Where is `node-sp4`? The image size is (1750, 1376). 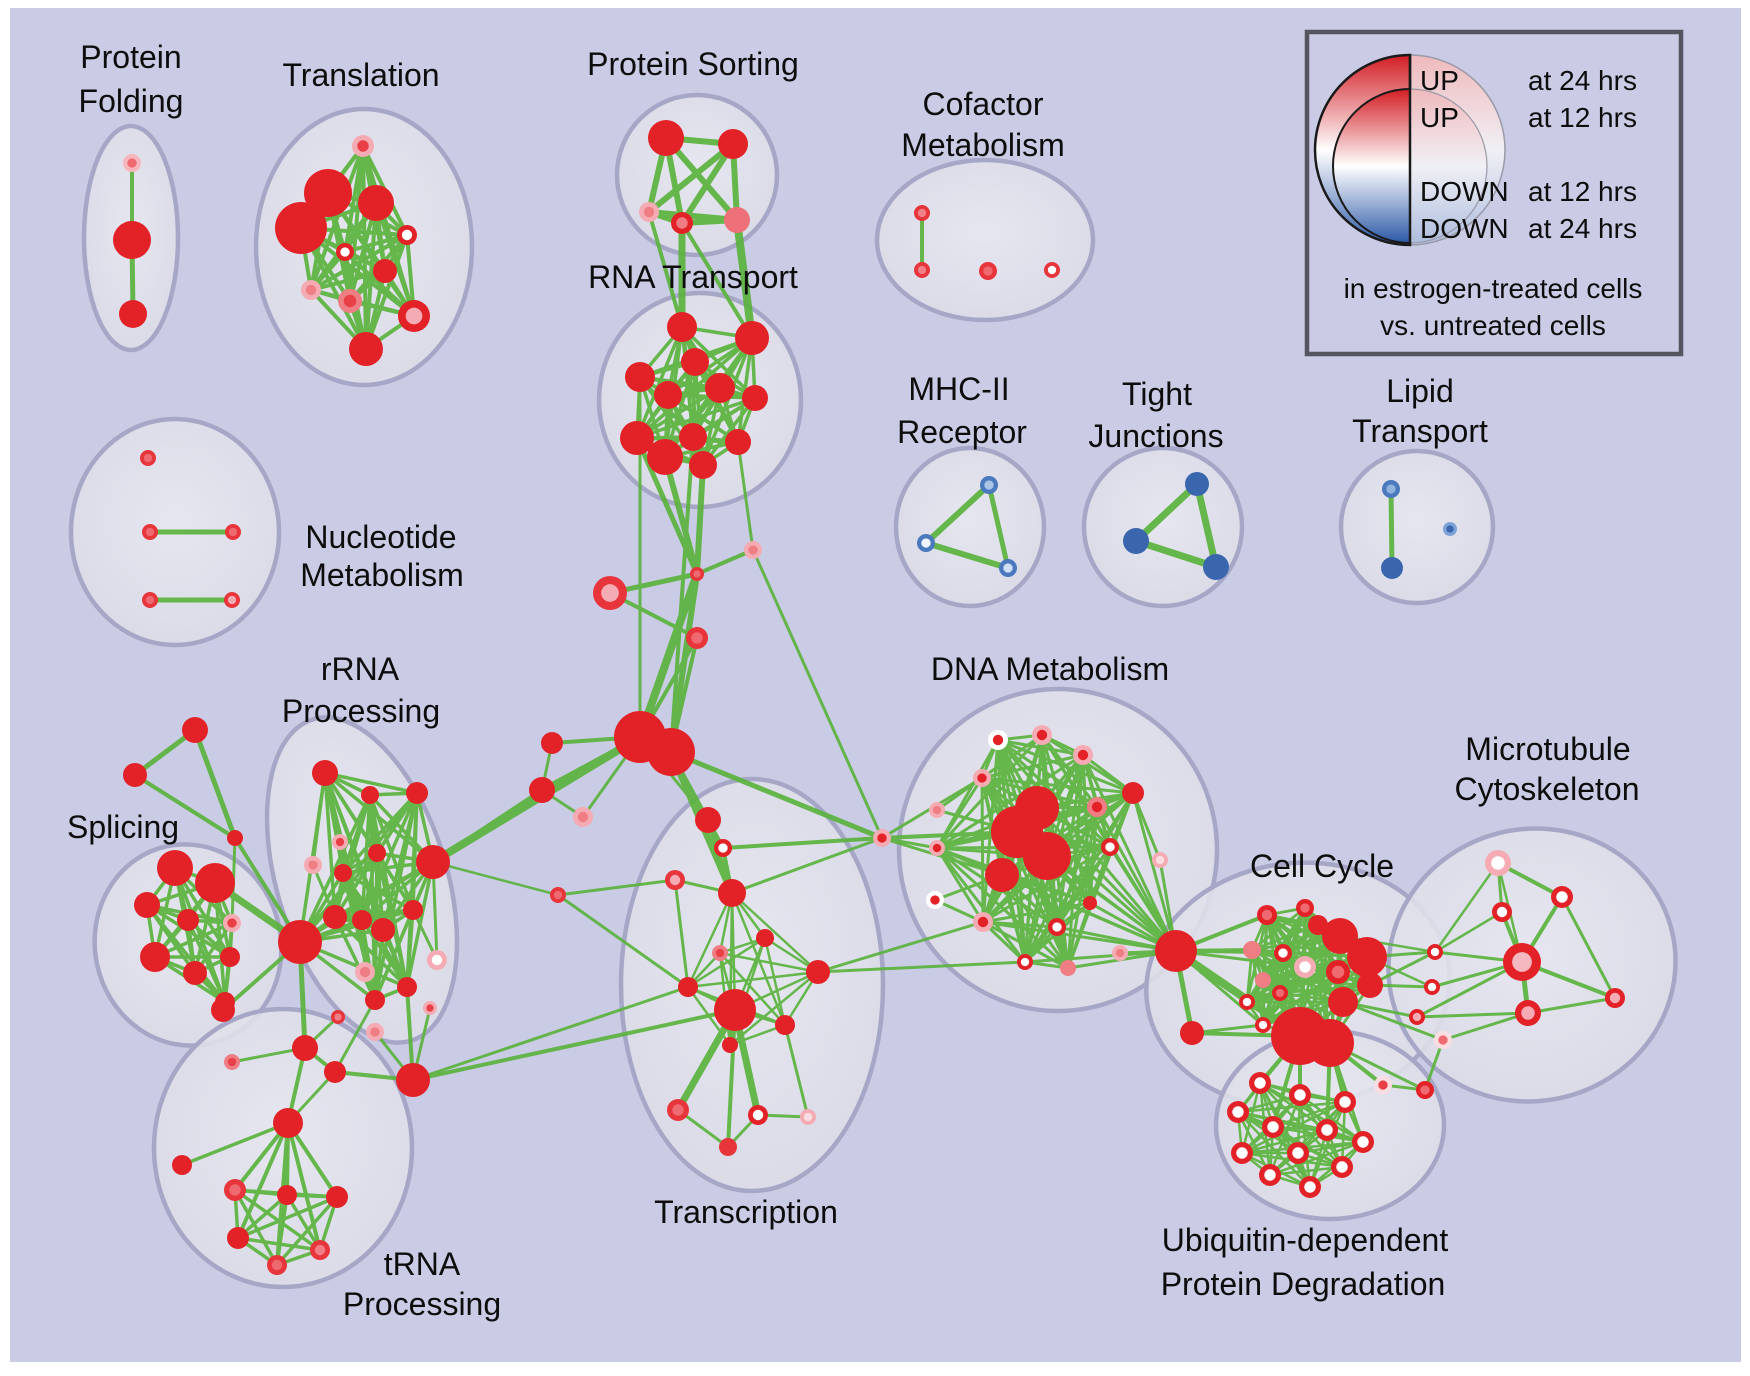
node-sp4 is located at coordinates (188, 920).